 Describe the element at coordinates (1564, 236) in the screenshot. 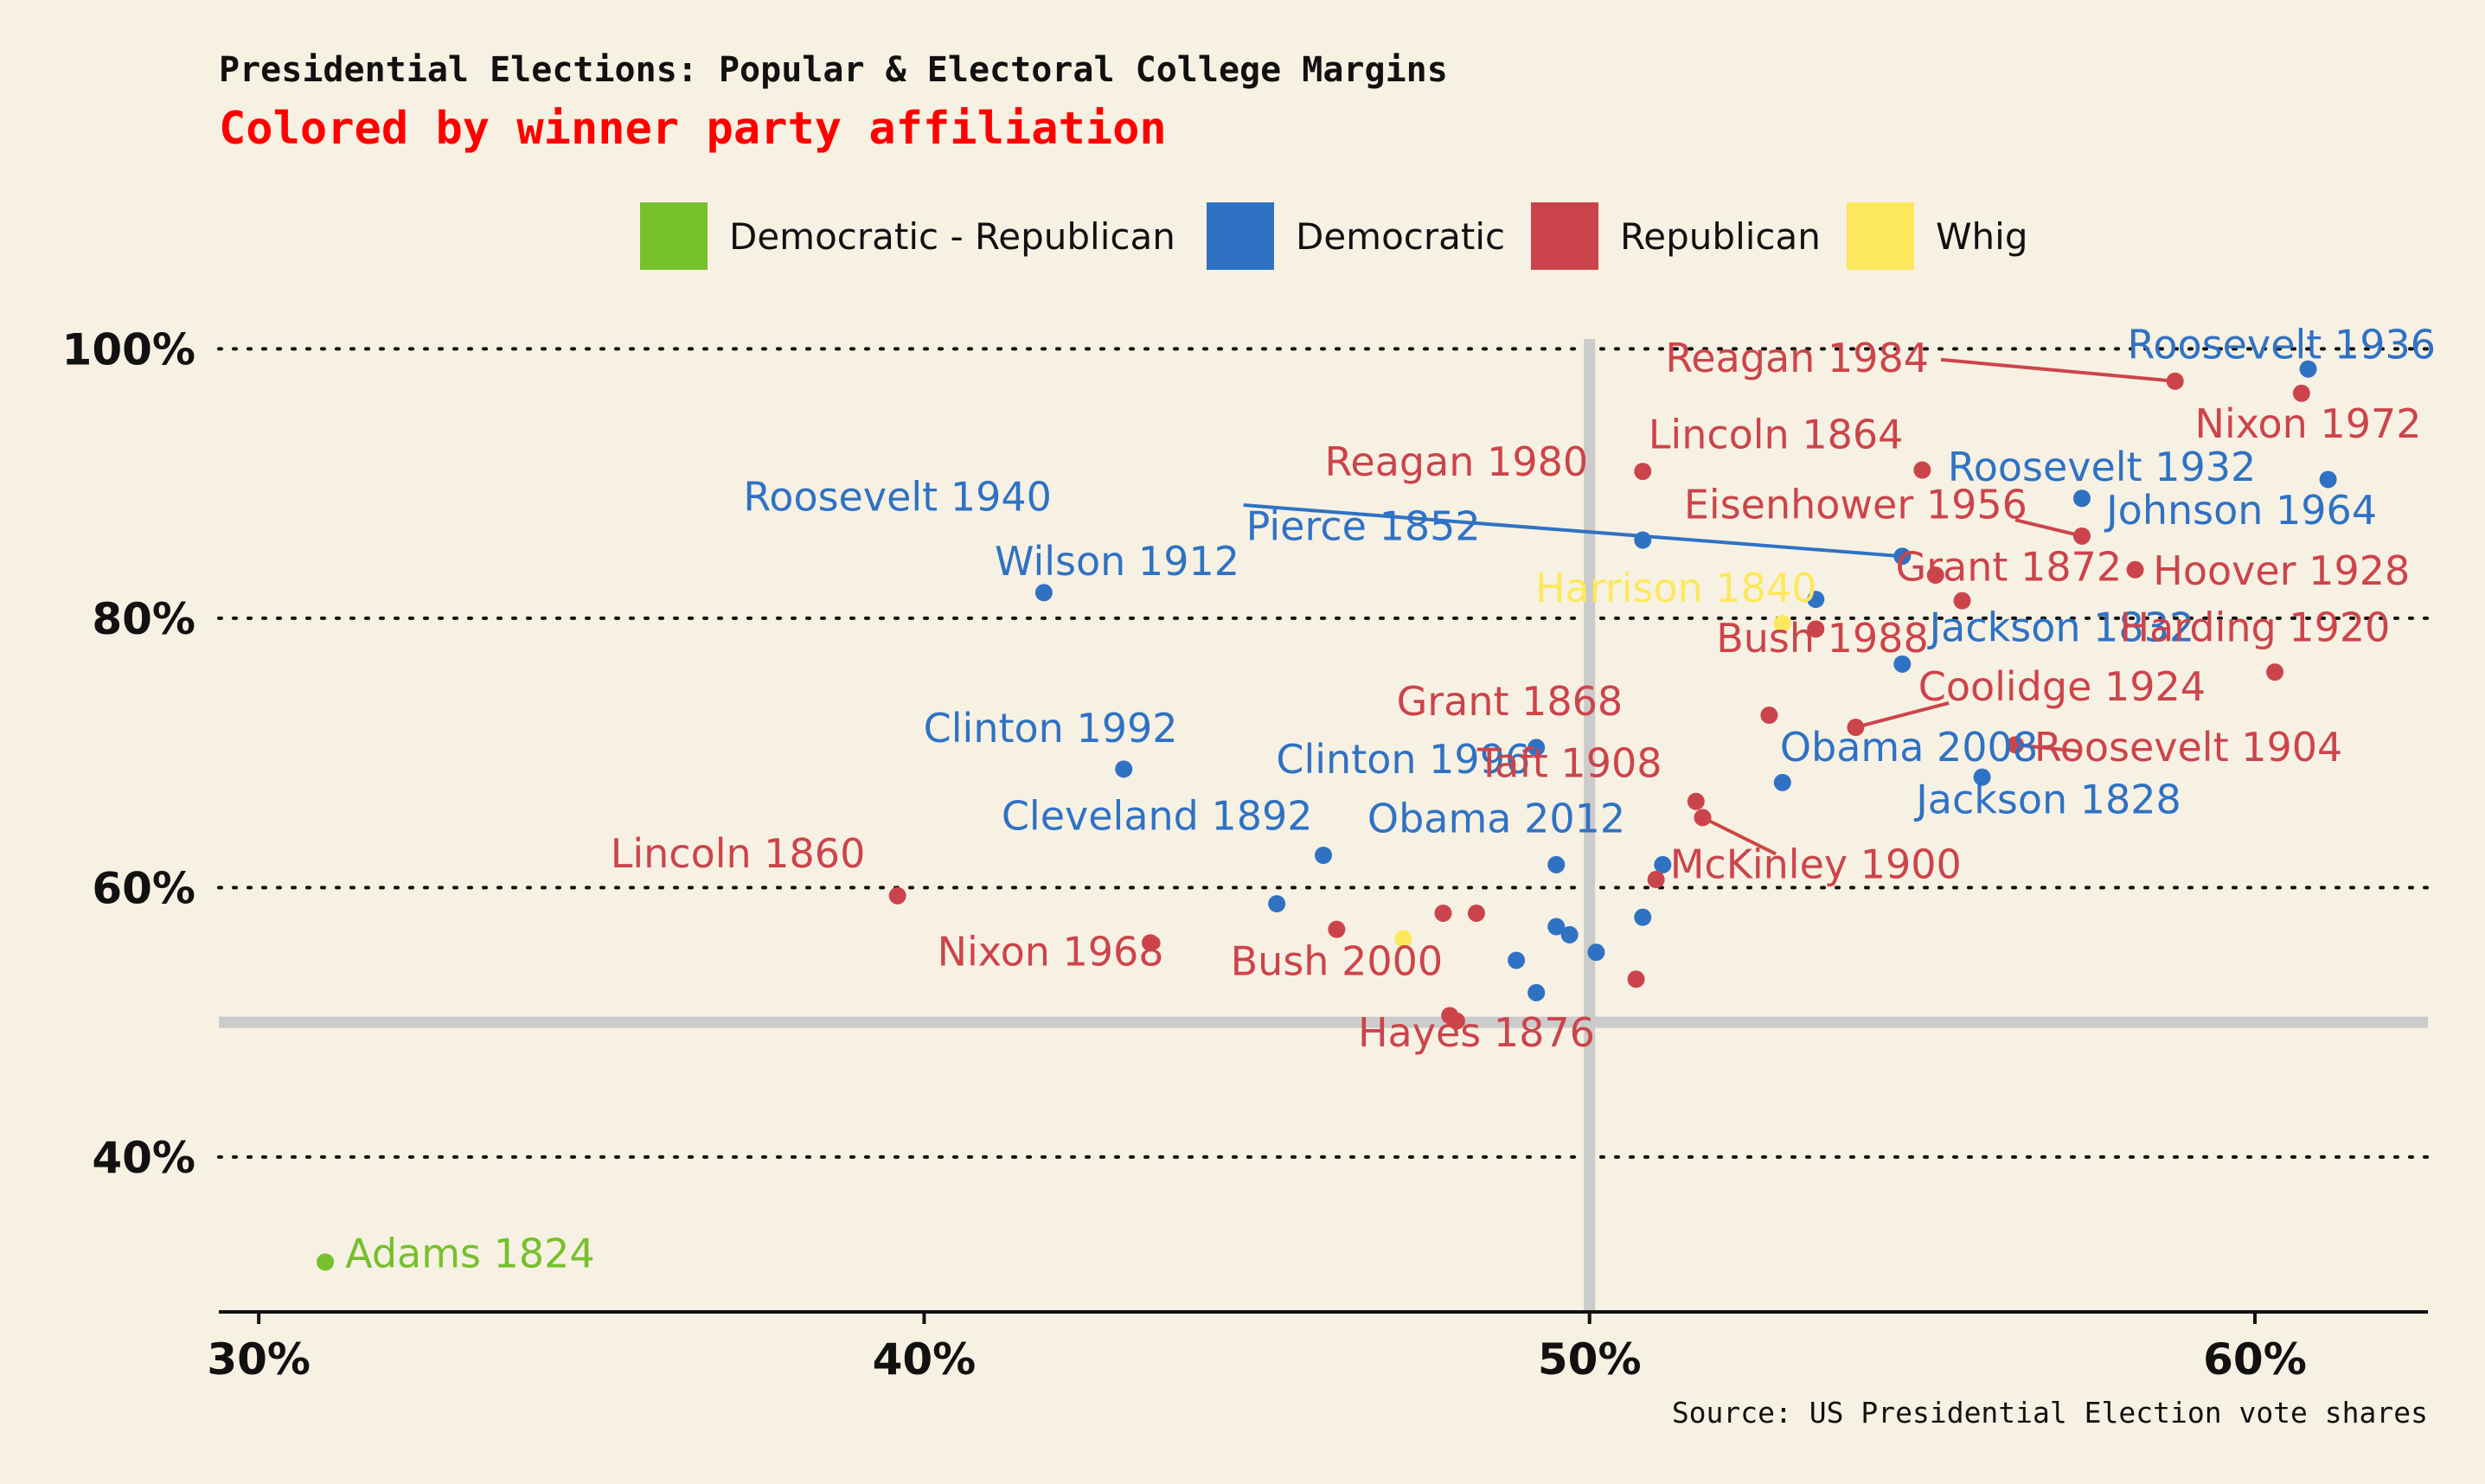

I see `legend-swatch-republican` at that location.